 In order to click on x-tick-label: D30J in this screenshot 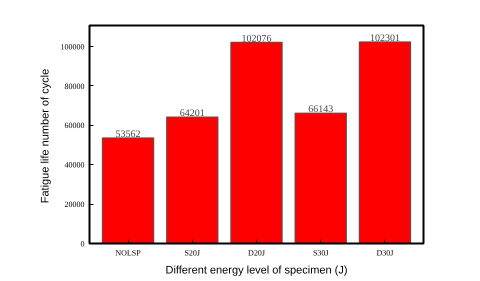, I will do `click(385, 253)`.